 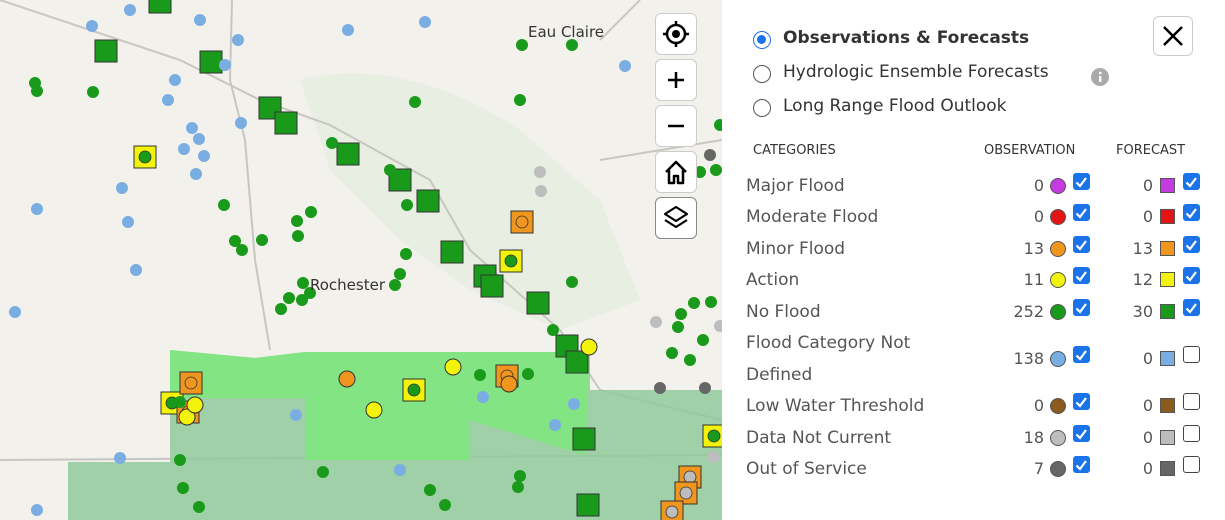 I want to click on zoom-in-button, so click(x=676, y=80).